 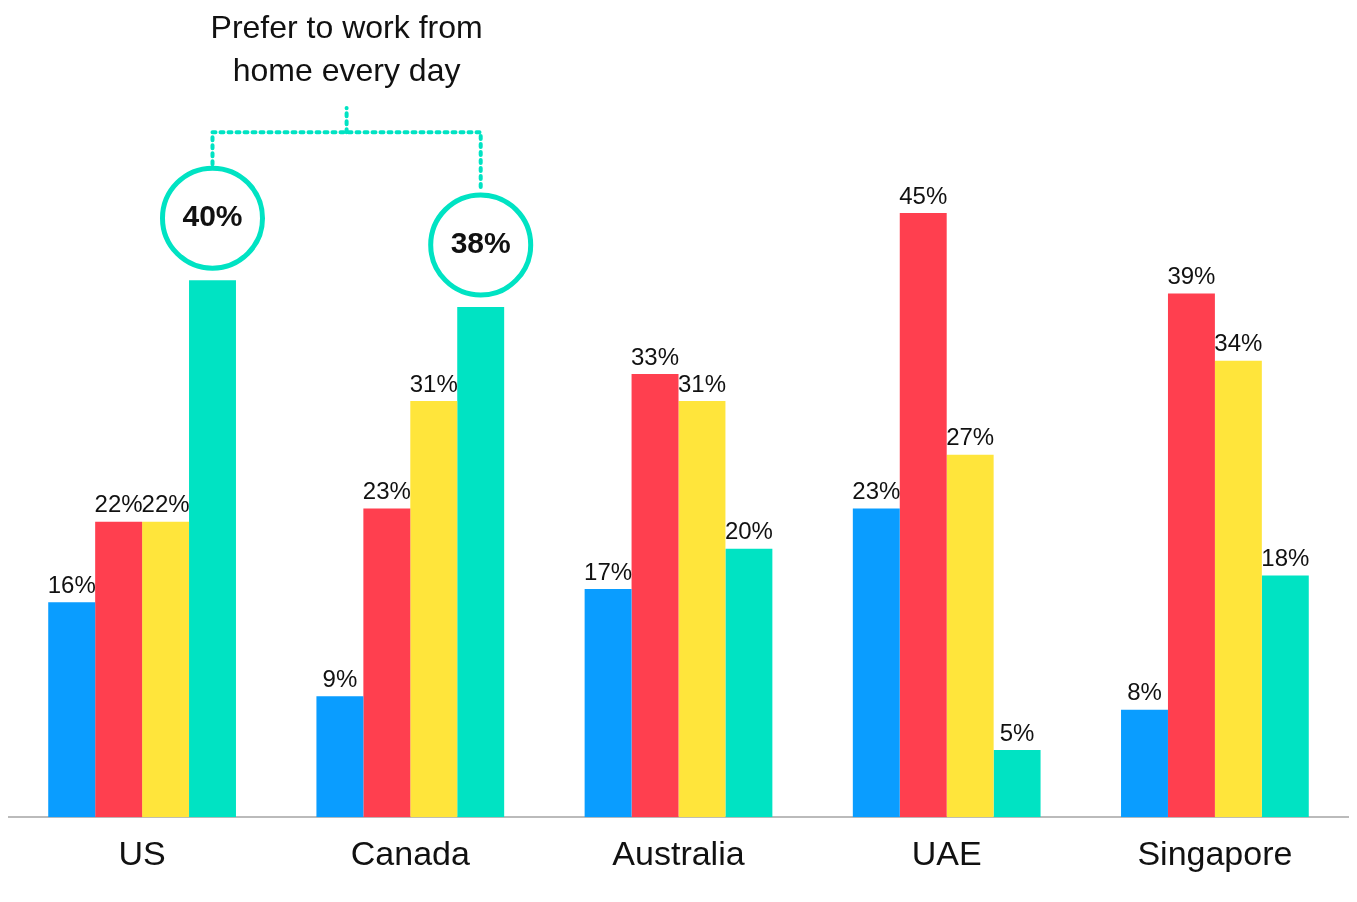 What do you see at coordinates (1285, 558) in the screenshot?
I see `data-label: 18%` at bounding box center [1285, 558].